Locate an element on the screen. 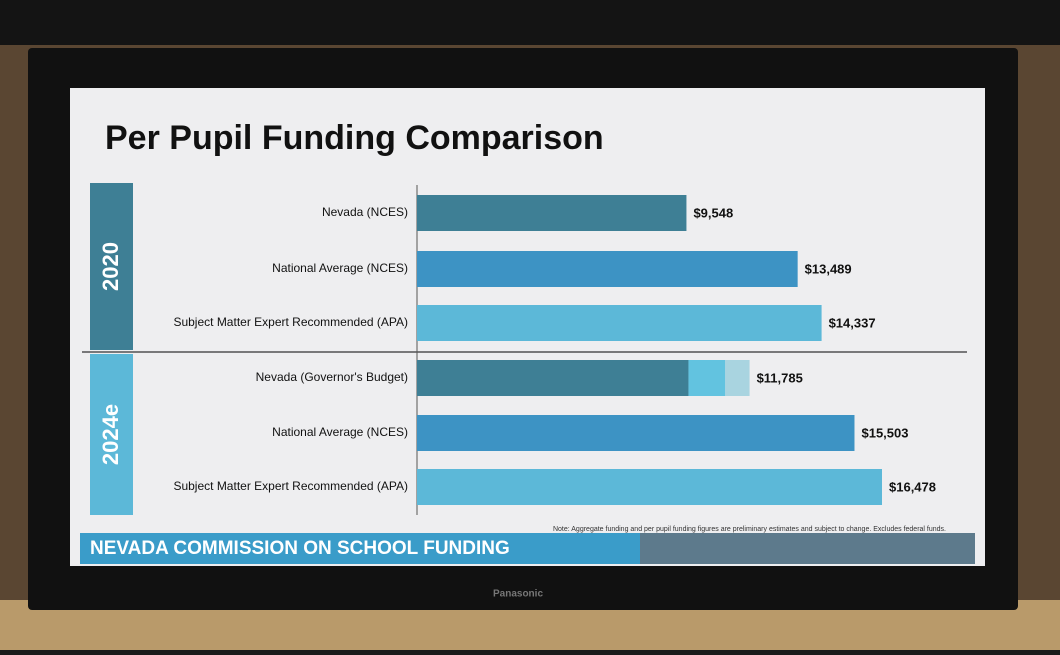  group-label: 2020 is located at coordinates (110, 266).